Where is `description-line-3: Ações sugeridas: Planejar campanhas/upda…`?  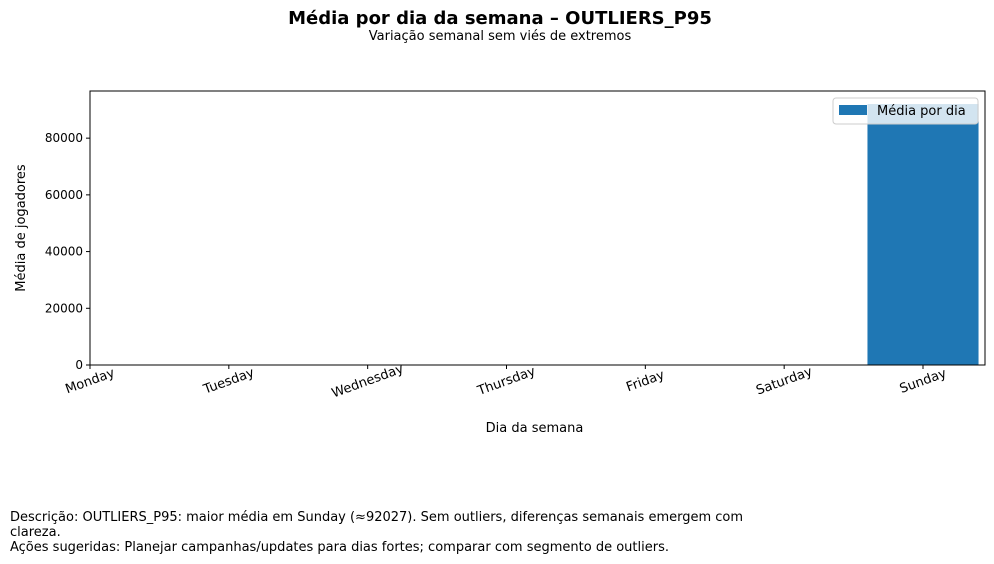
description-line-3: Ações sugeridas: Planejar campanhas/upda… is located at coordinates (339, 547).